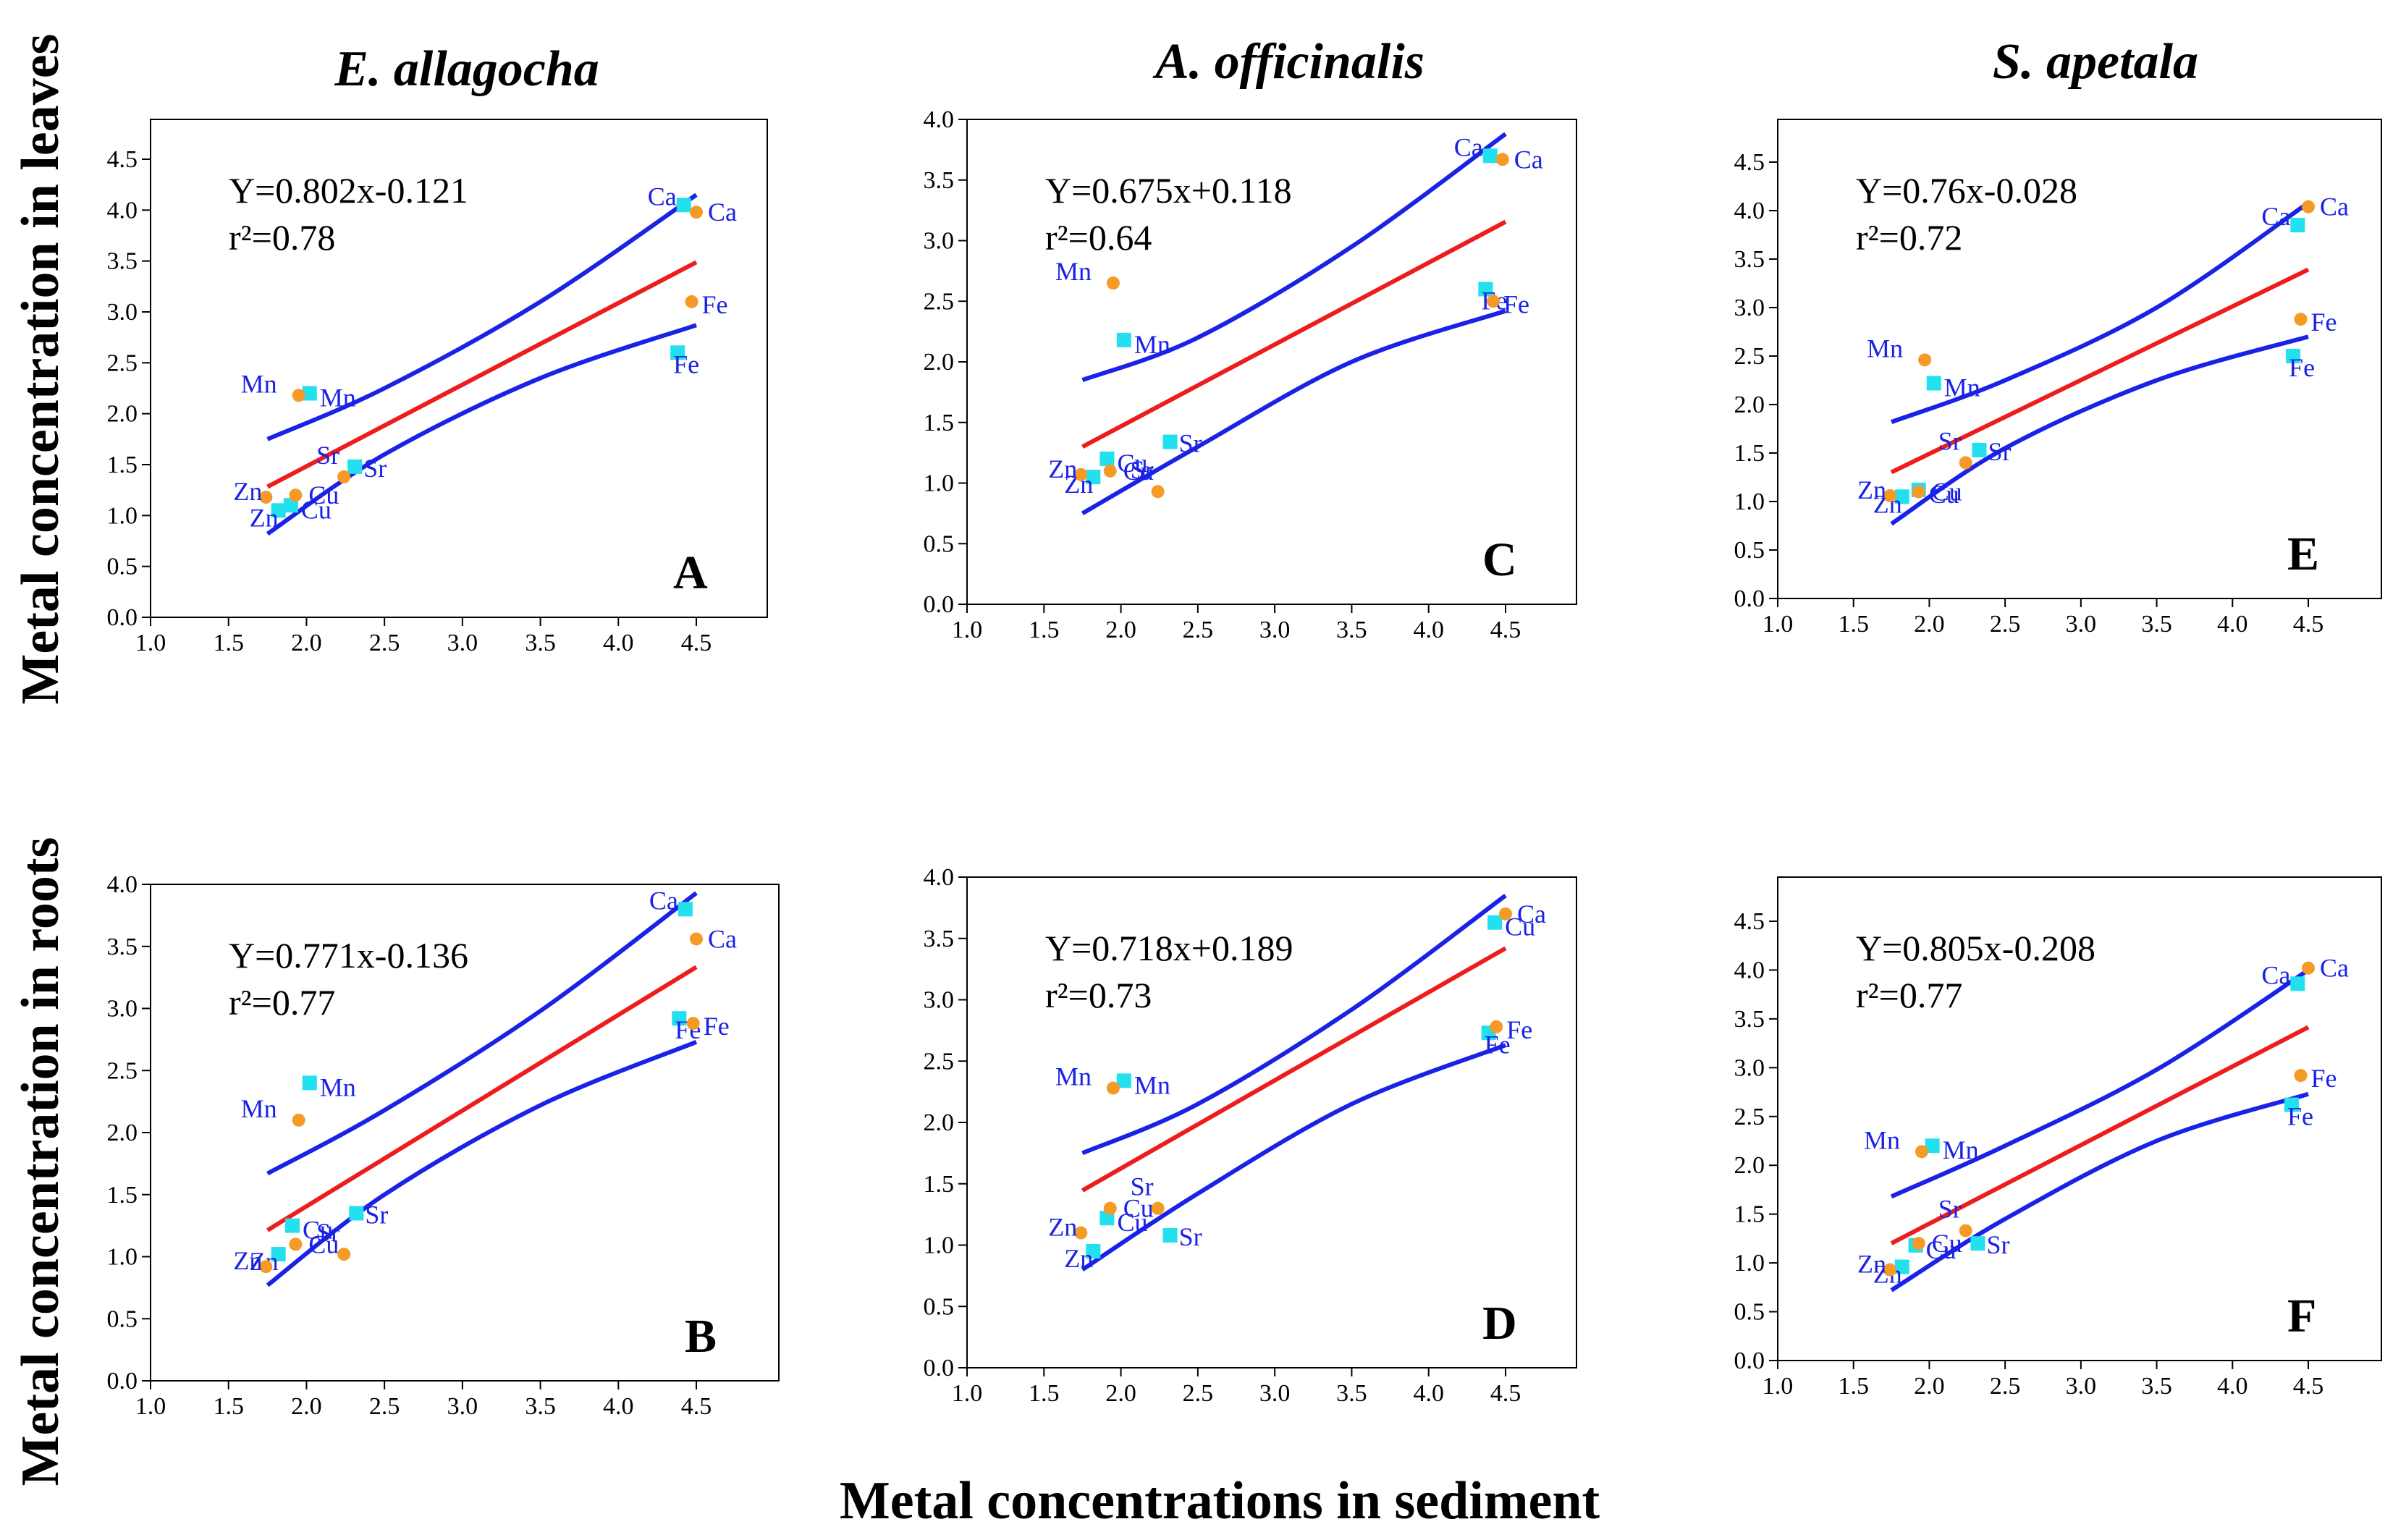 Image resolution: width=2406 pixels, height=1540 pixels. Describe the element at coordinates (1294, 334) in the screenshot. I see `regression-line` at that location.